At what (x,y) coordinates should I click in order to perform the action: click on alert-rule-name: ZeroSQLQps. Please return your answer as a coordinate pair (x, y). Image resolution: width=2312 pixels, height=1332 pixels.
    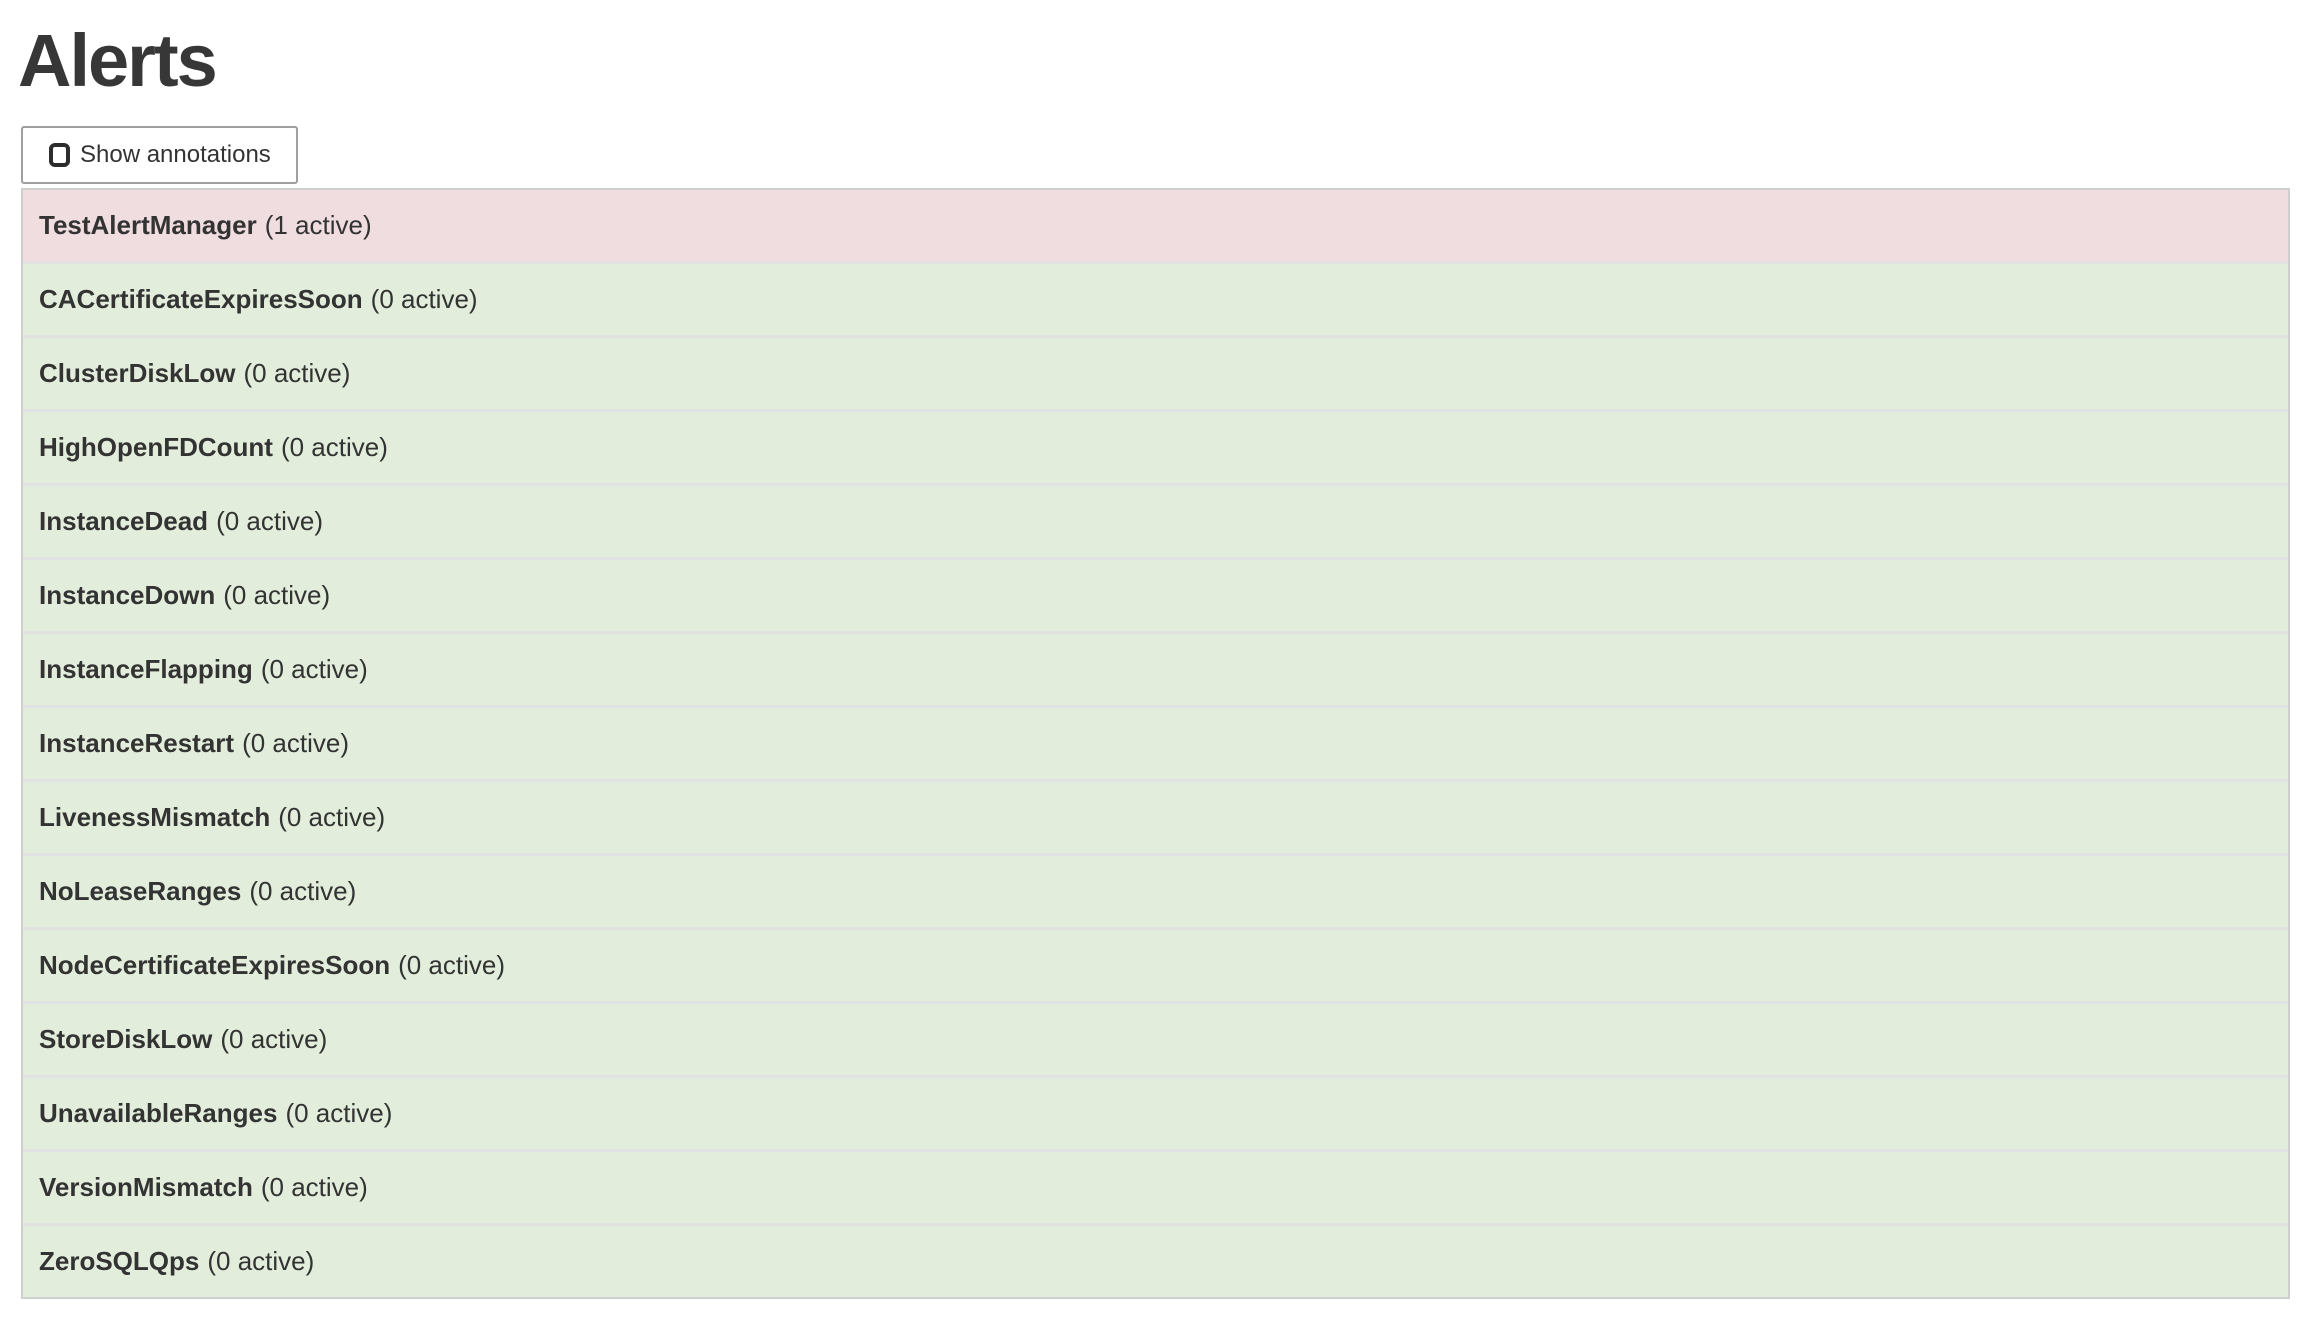
    Looking at the image, I should click on (119, 1261).